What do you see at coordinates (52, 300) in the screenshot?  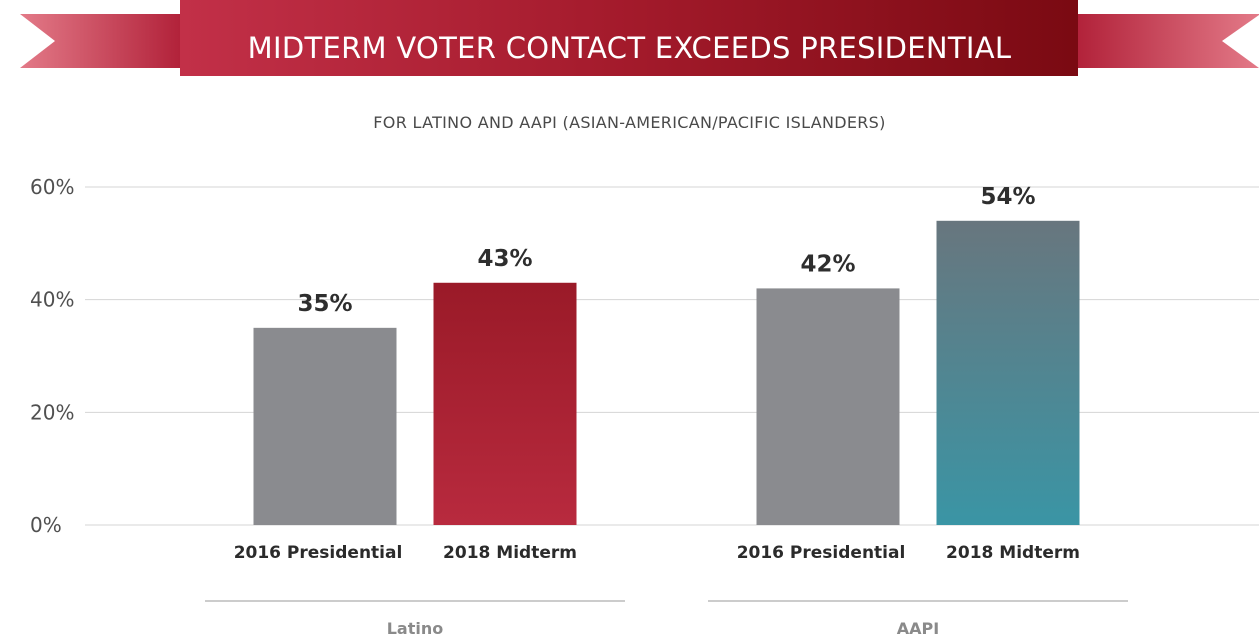 I see `y-tick-label: 40%` at bounding box center [52, 300].